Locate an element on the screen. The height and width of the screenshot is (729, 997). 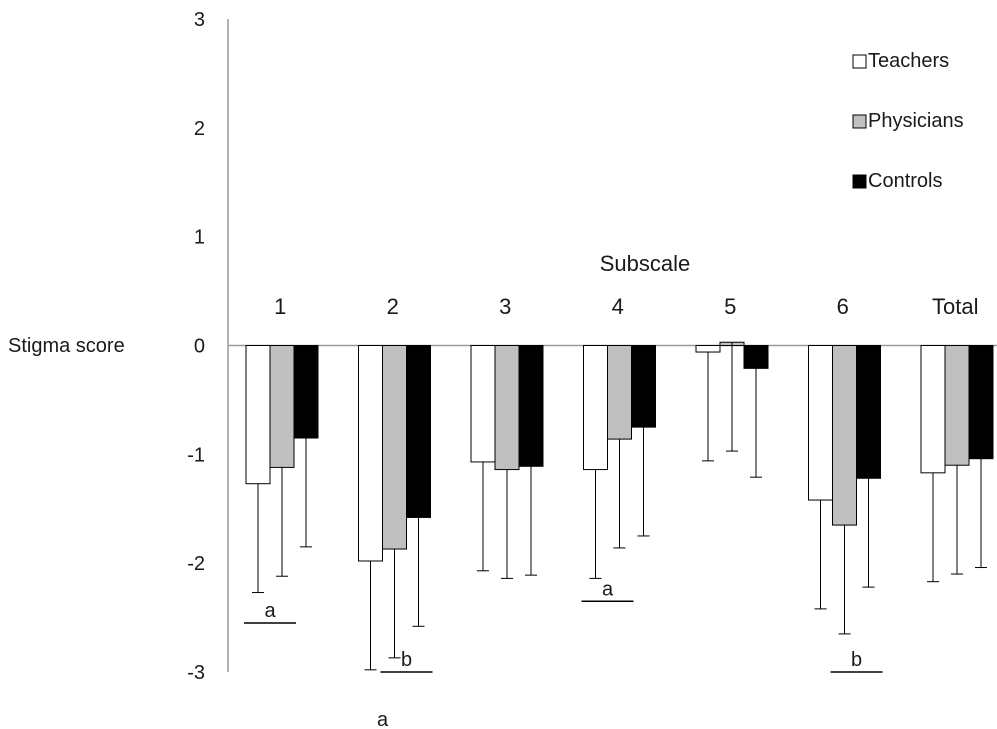
y-tick-label: -3 is located at coordinates (196, 673).